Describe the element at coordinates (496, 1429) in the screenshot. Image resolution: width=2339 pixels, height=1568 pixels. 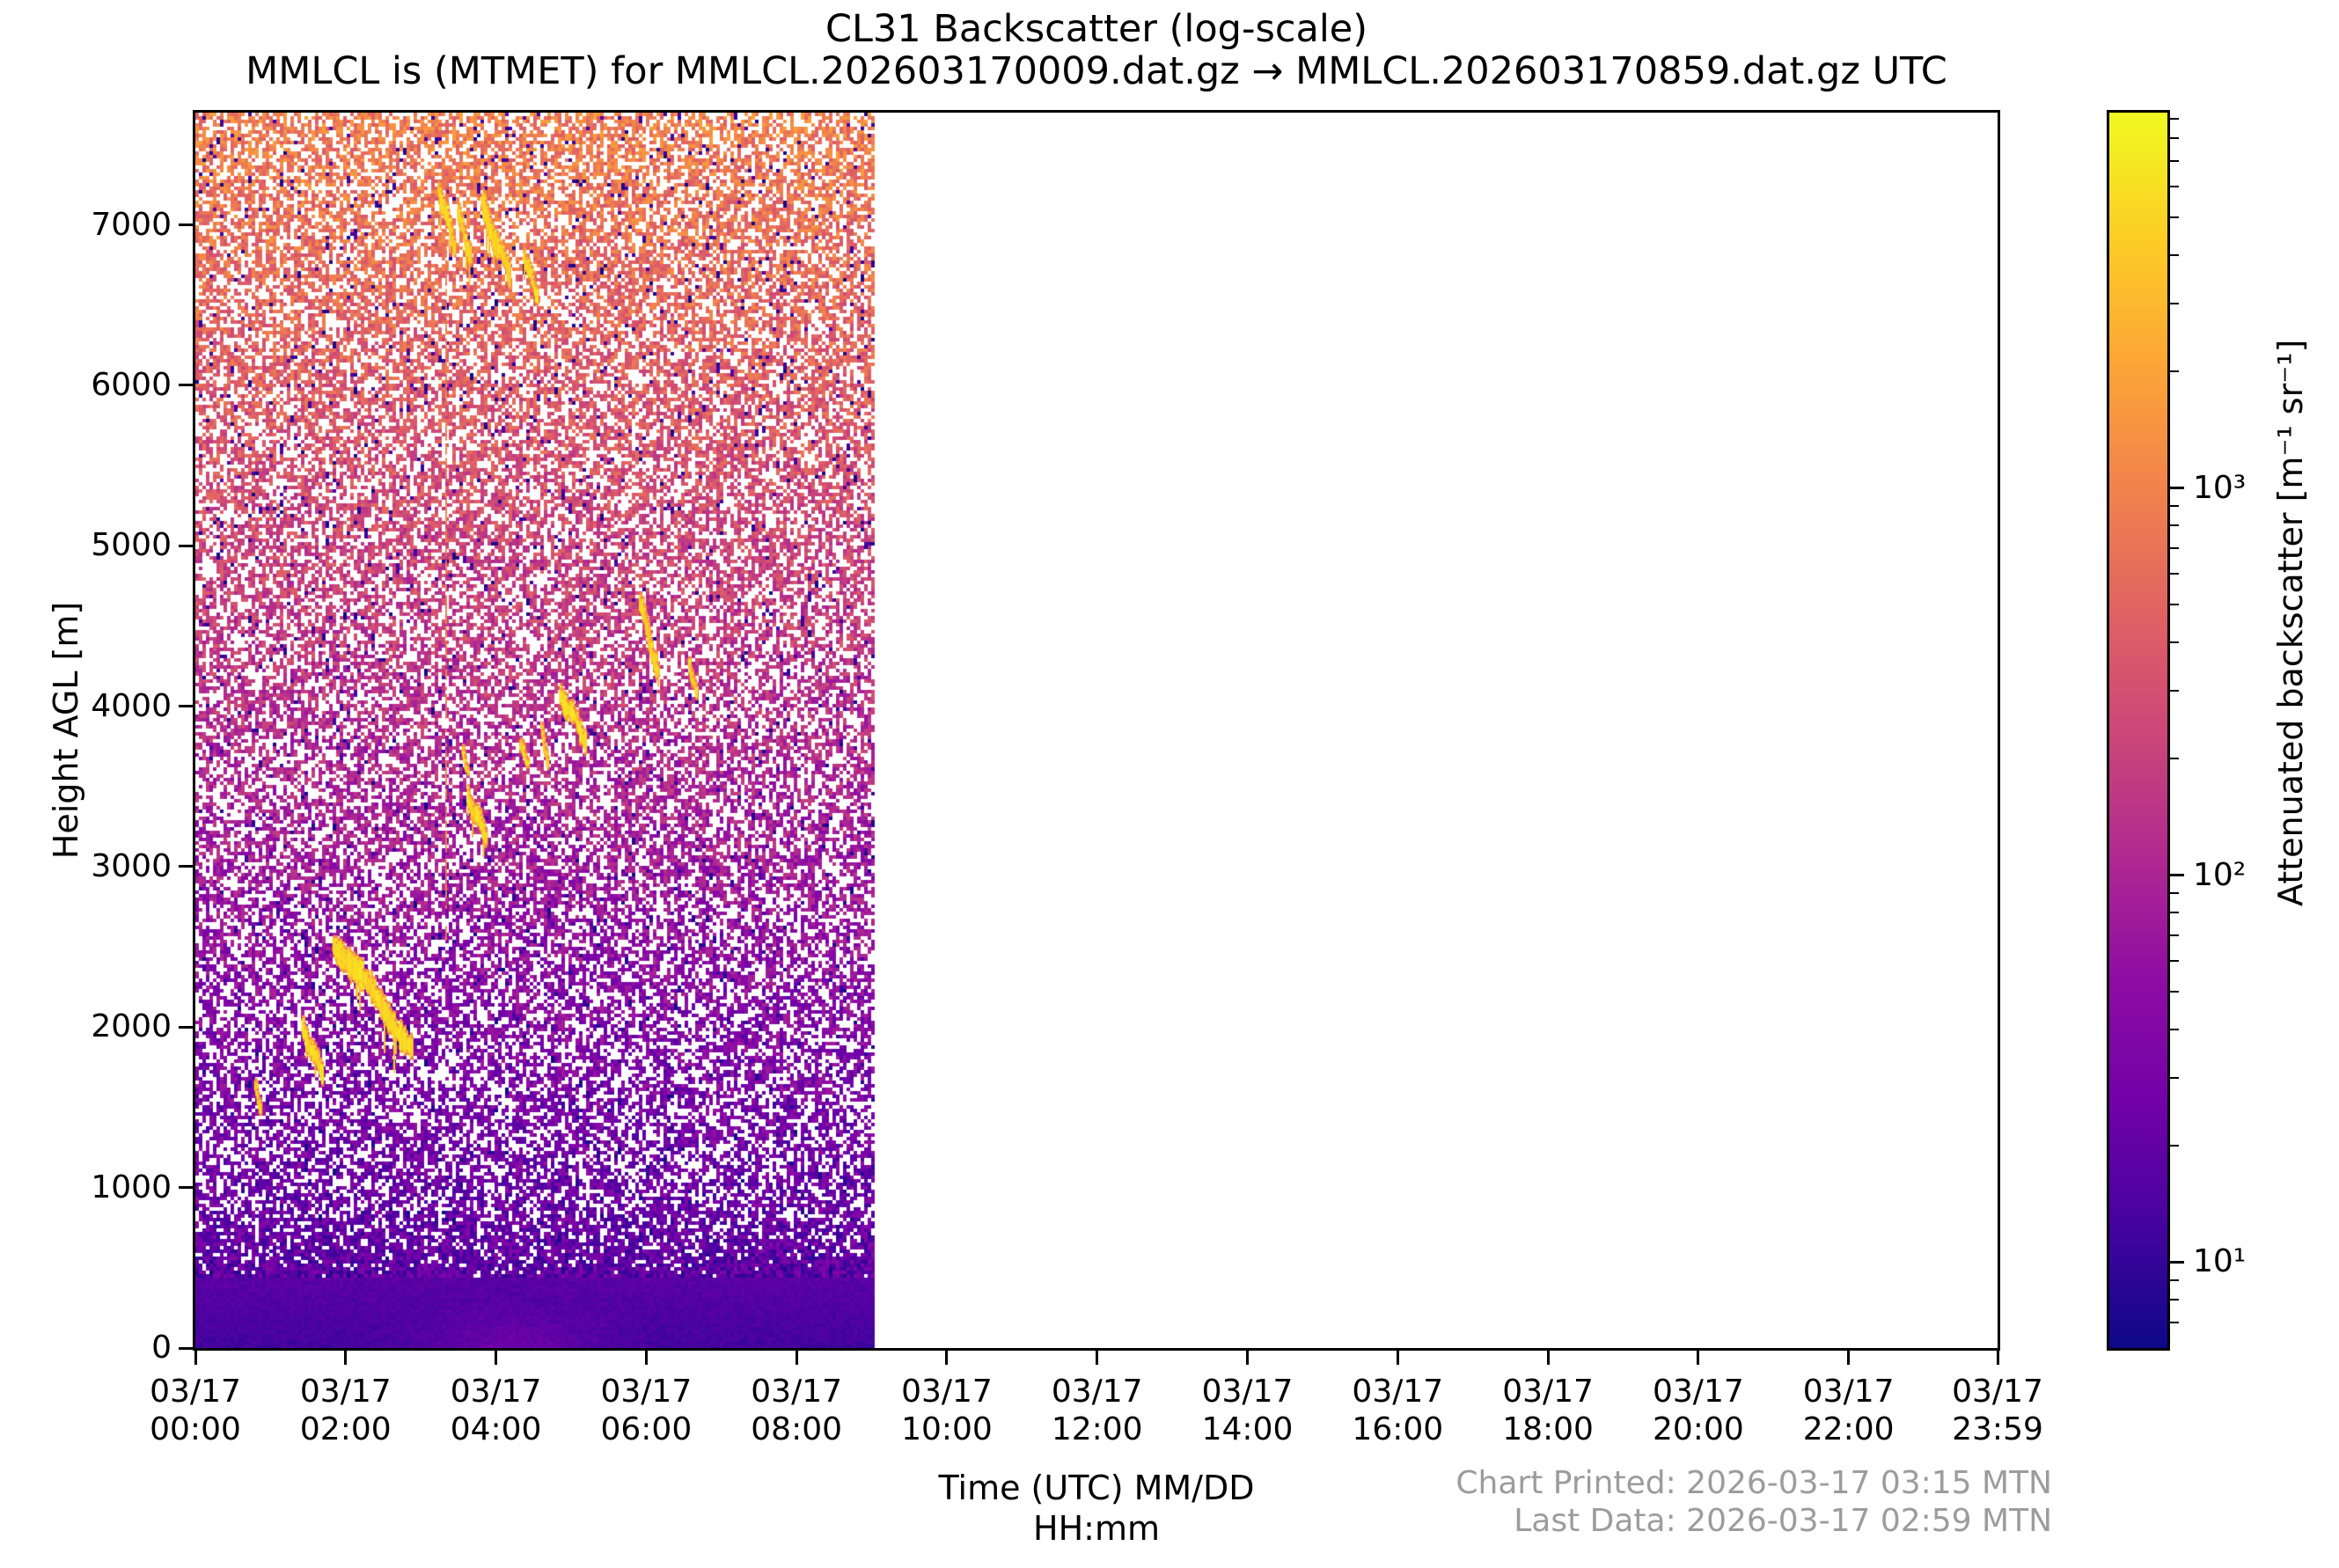
I see `x-tick-time: 04:00` at that location.